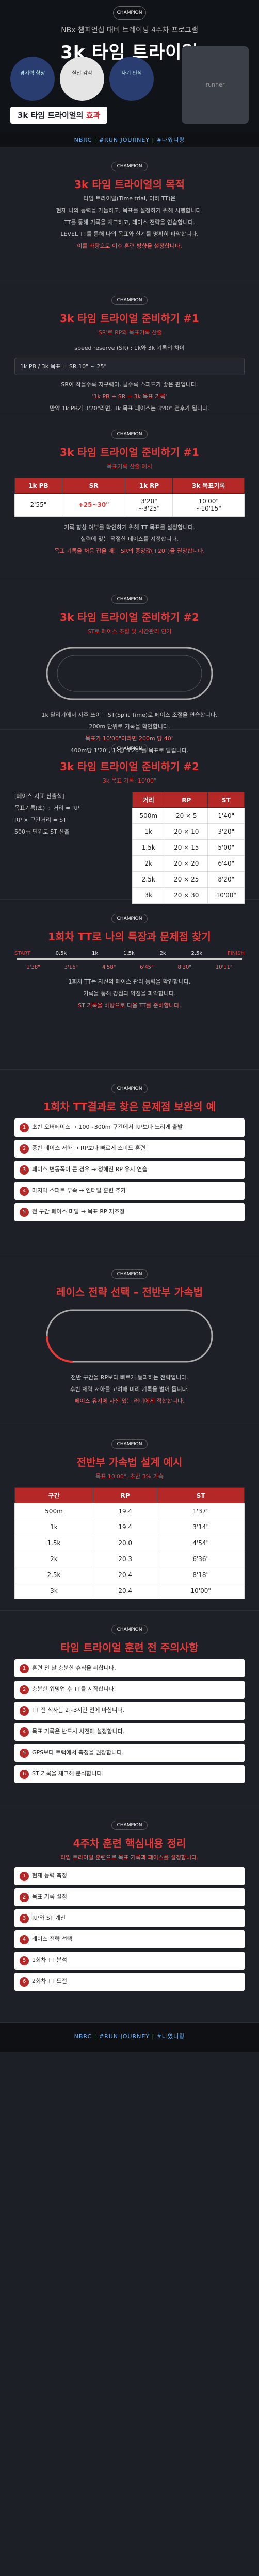  What do you see at coordinates (129, 1876) in the screenshot?
I see `list-item: 1 현재 능력 측정` at bounding box center [129, 1876].